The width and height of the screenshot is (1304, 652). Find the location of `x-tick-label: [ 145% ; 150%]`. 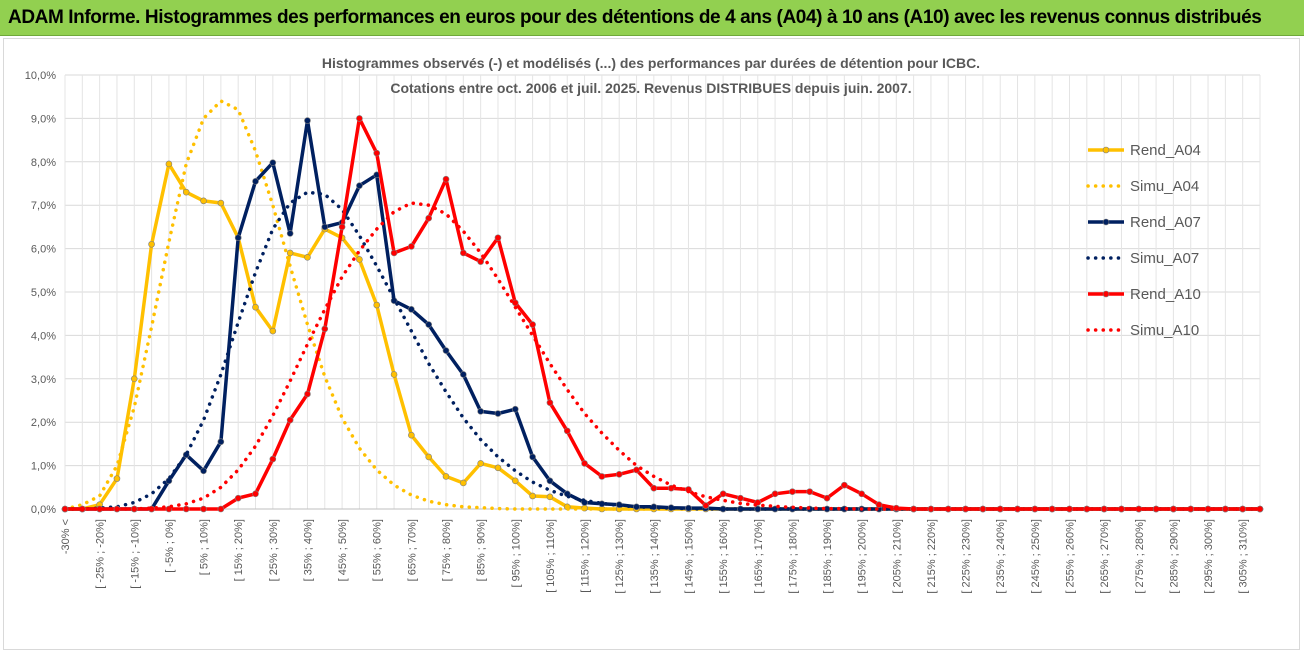

x-tick-label: [ 145% ; 150%] is located at coordinates (689, 556).